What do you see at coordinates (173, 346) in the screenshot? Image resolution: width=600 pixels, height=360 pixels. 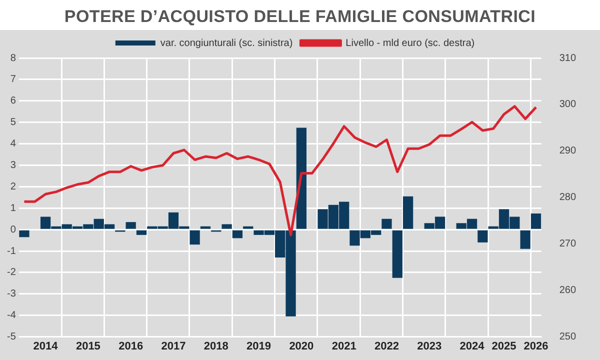 I see `x-tick-label: 2017` at bounding box center [173, 346].